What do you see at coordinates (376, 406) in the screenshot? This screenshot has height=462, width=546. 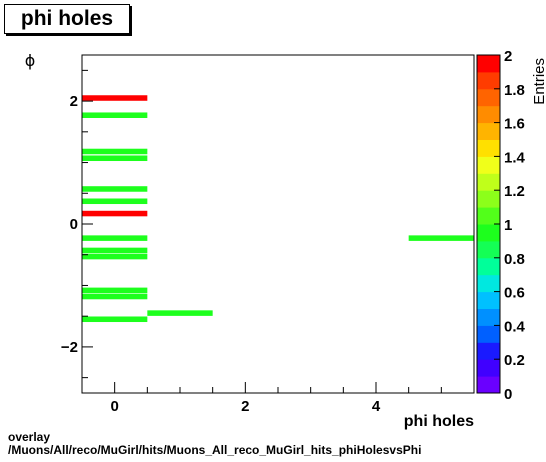 I see `x-tick-label: 4` at bounding box center [376, 406].